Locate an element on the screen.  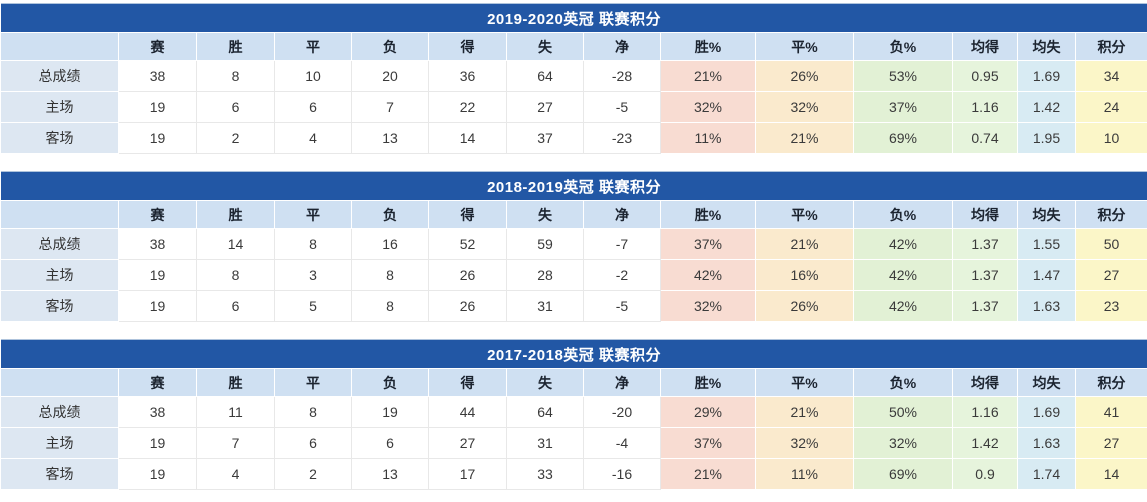
stats-row: 主场 19 7 6 6 27 31 -4 37% 32% 32% 1.42 1.63 27 is located at coordinates (573, 443).